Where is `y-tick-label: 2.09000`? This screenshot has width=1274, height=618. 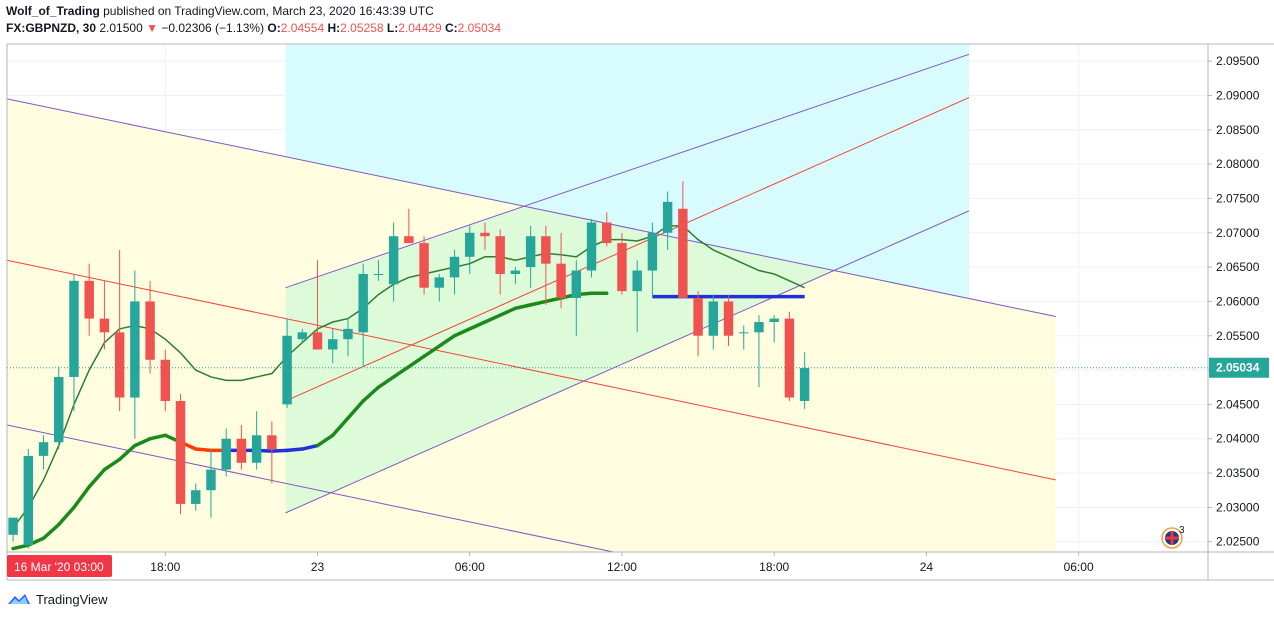
y-tick-label: 2.09000 is located at coordinates (1238, 95).